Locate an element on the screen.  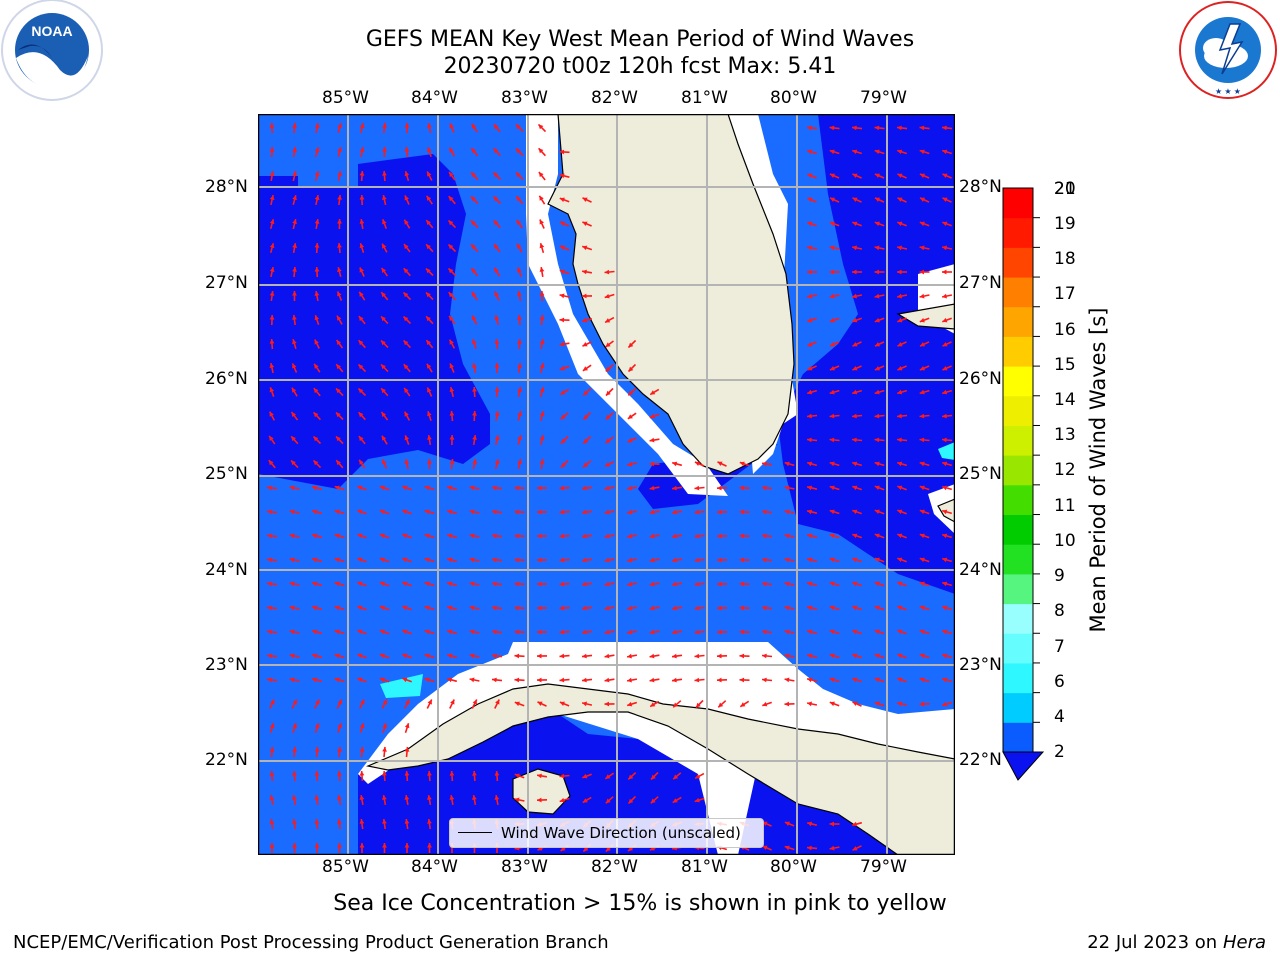
colorbar-tick: 19 is located at coordinates (1065, 224).